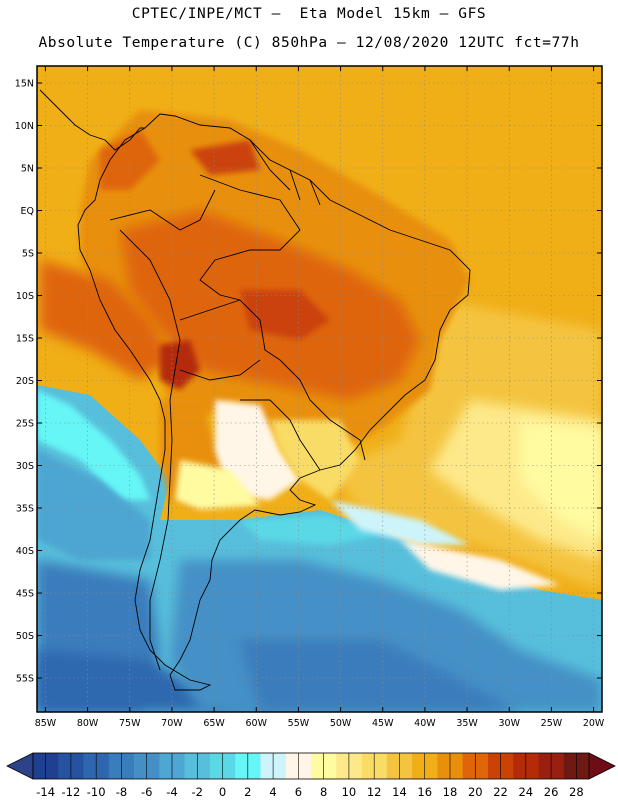  I want to click on lon-tick-label: 20W, so click(594, 723).